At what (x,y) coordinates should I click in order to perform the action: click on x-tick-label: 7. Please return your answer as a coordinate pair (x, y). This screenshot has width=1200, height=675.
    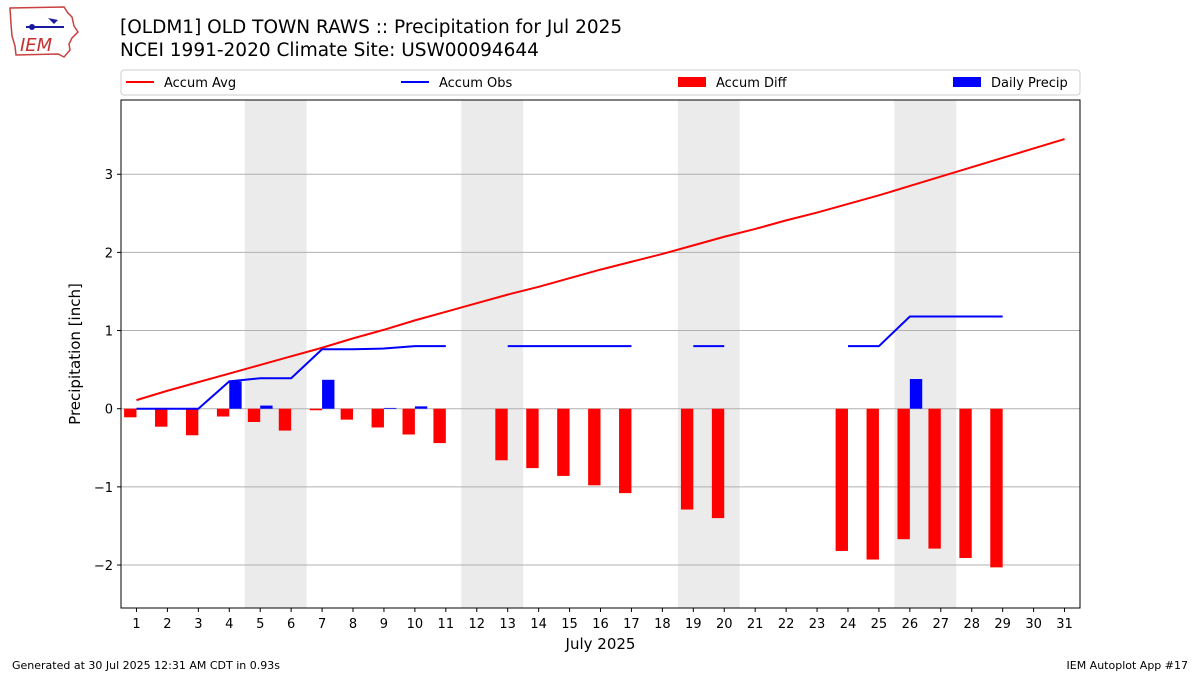
    Looking at the image, I should click on (322, 624).